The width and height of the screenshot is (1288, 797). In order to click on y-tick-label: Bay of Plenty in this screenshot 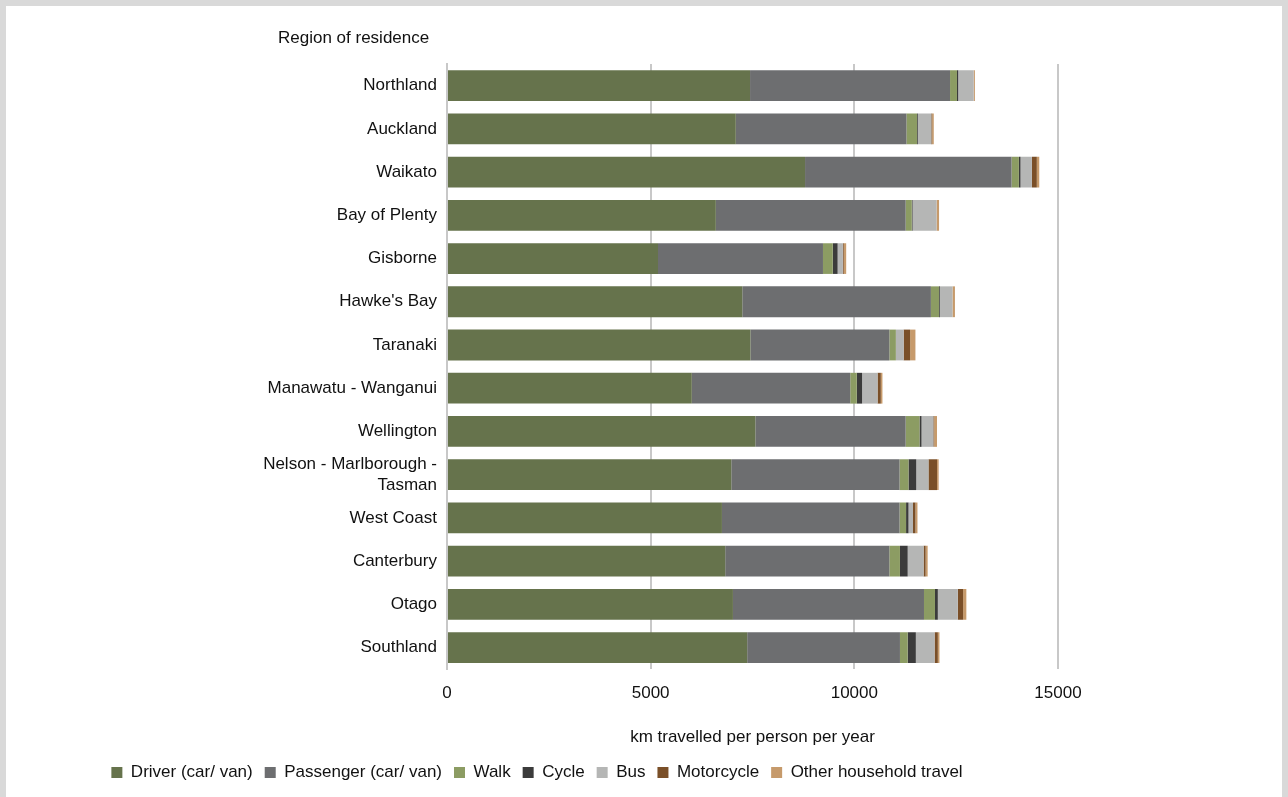, I will do `click(387, 214)`.